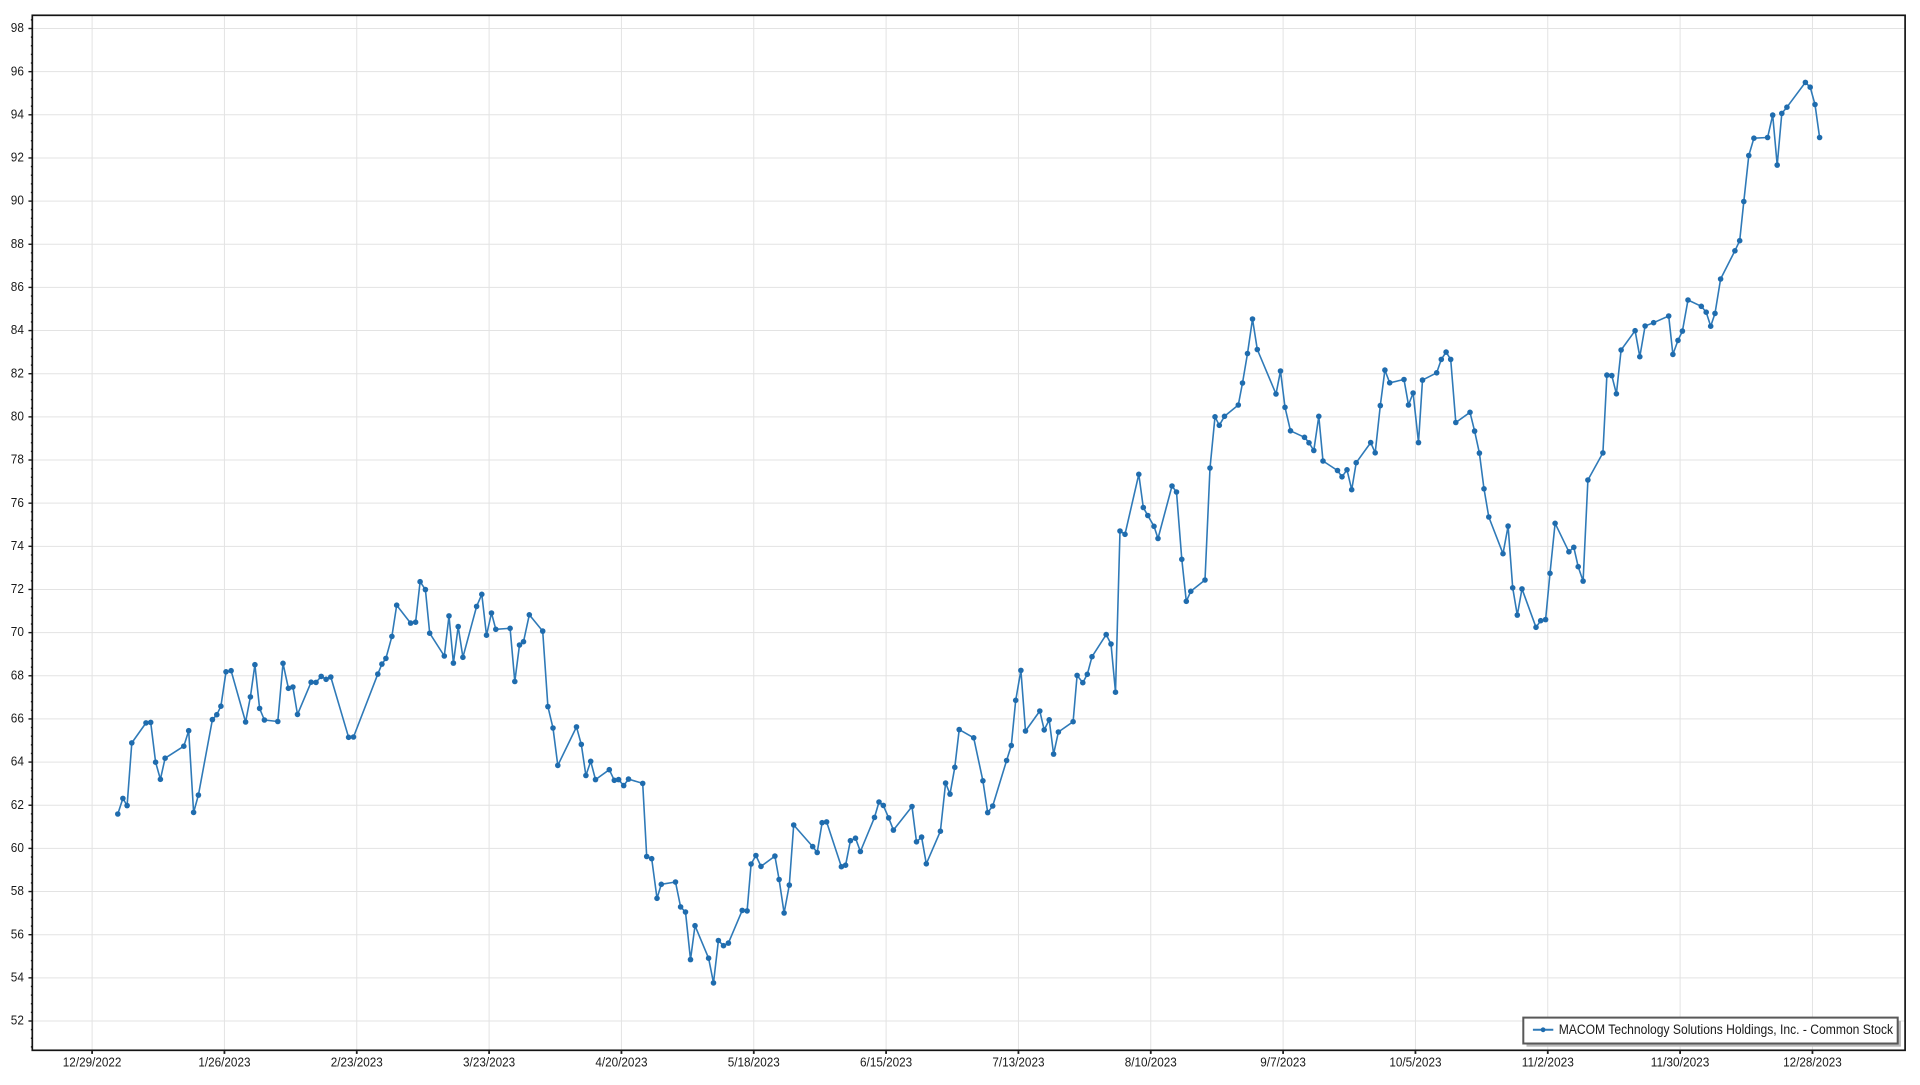  Describe the element at coordinates (17, 459) in the screenshot. I see `svg-text: 78` at that location.